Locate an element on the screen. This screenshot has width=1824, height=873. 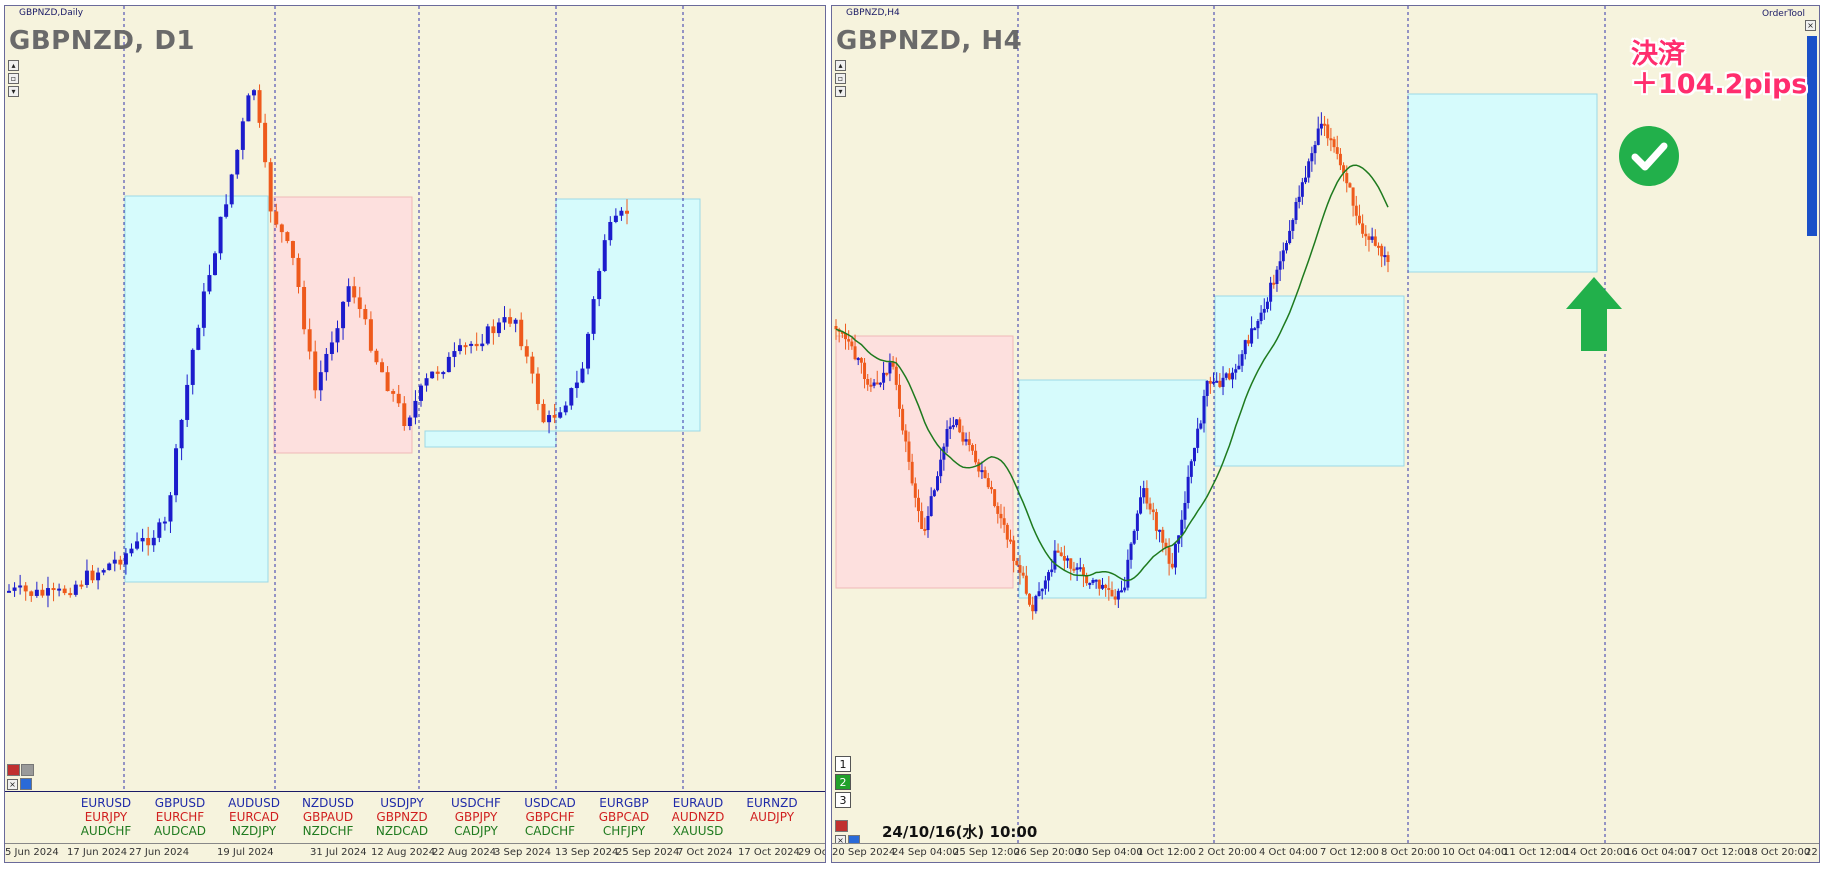
symbol-link: EURUSD is located at coordinates (106, 803).